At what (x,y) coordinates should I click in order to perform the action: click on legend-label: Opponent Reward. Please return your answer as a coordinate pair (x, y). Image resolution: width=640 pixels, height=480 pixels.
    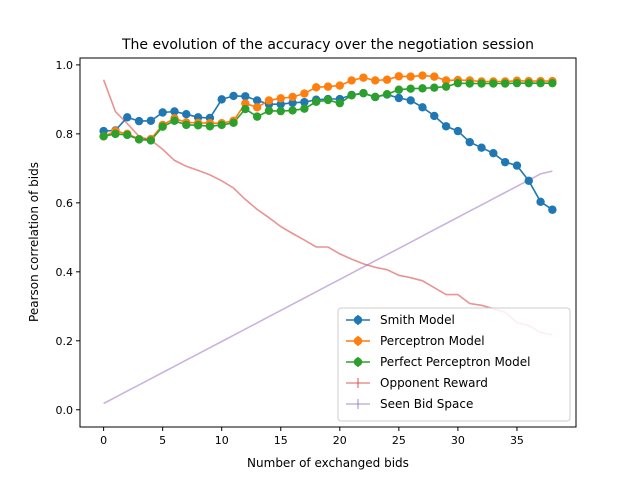
    Looking at the image, I should click on (434, 383).